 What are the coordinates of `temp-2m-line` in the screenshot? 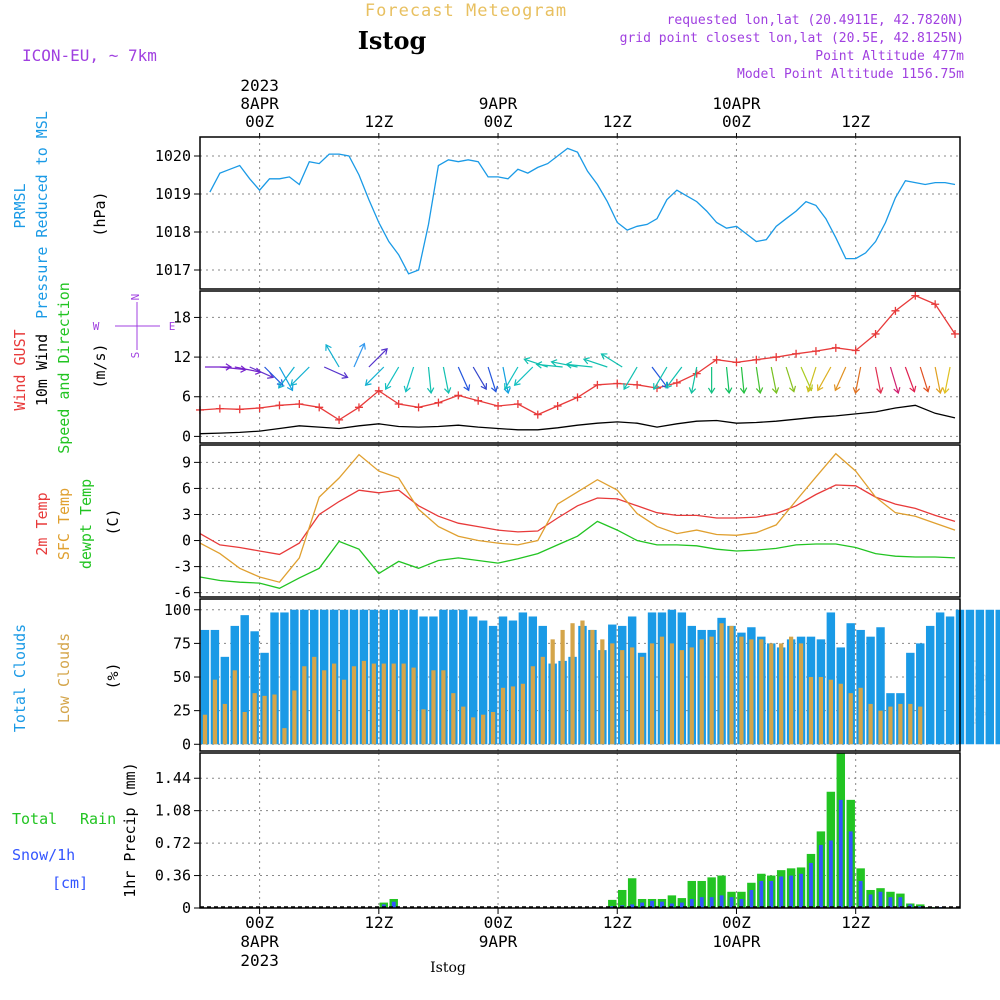 It's located at (577, 520).